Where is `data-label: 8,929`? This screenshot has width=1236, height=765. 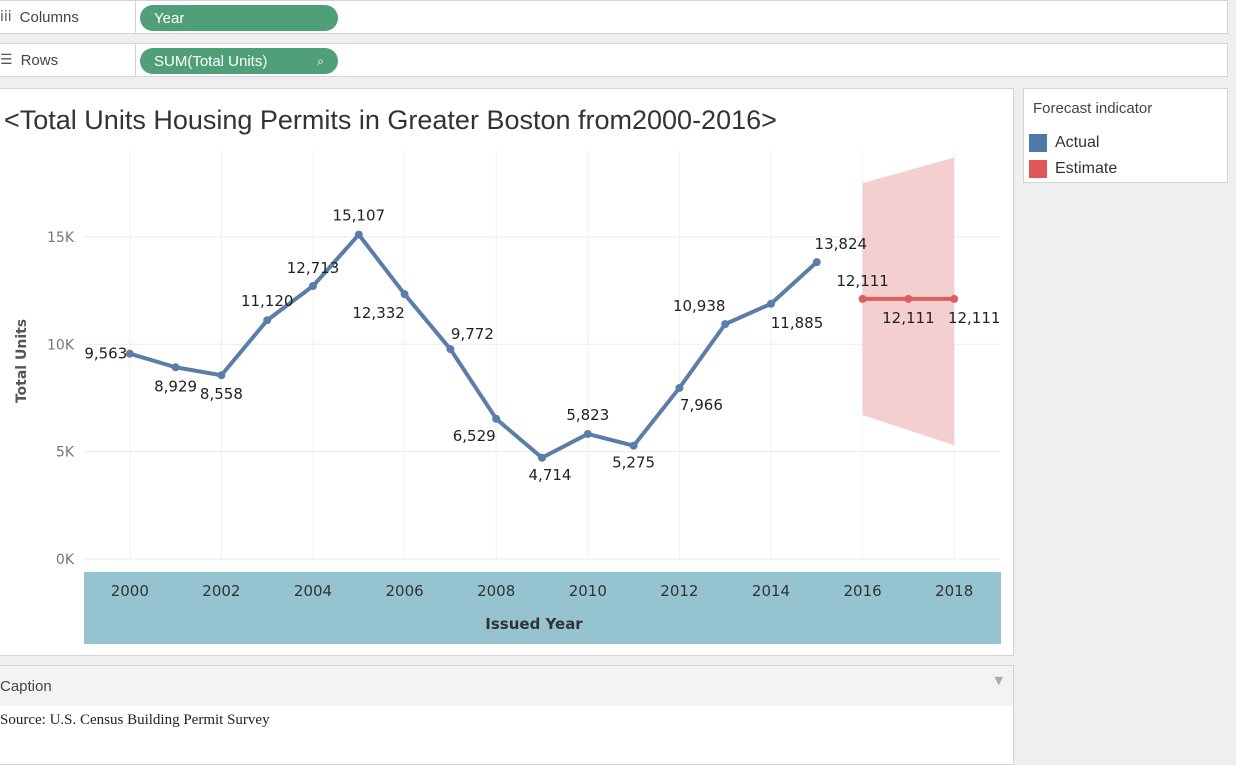
data-label: 8,929 is located at coordinates (175, 386).